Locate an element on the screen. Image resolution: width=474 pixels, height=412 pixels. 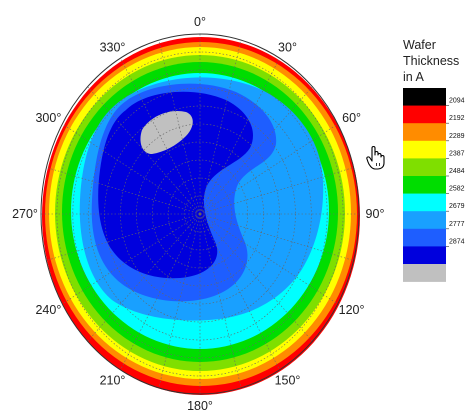
angle-label: 210° is located at coordinates (113, 380).